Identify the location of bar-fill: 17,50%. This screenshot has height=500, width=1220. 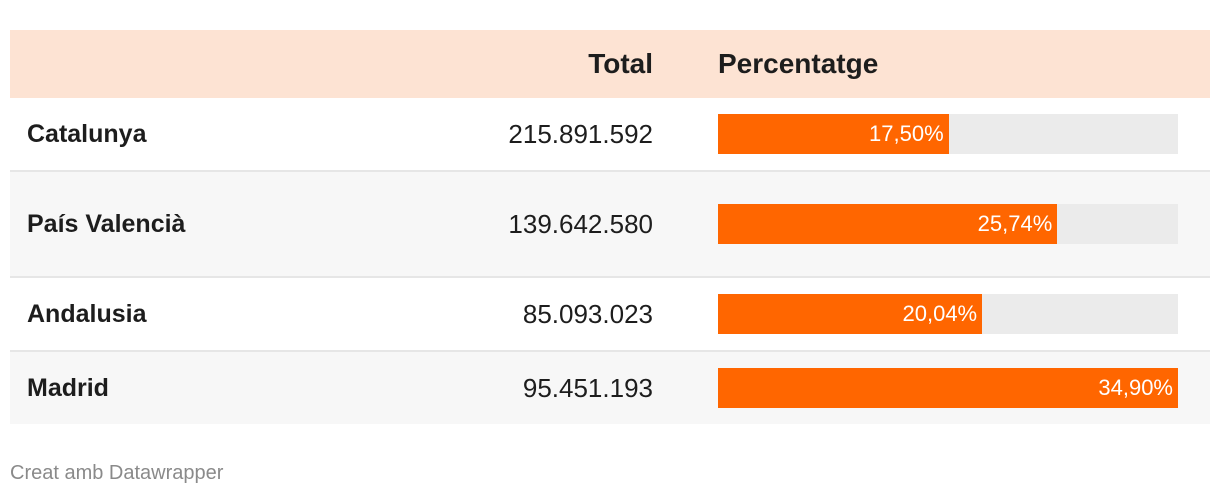
(833, 134).